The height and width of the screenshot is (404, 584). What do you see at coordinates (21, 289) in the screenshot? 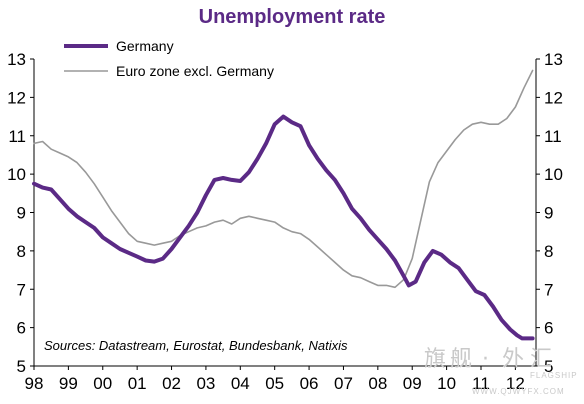
I see `y-tick-label-left: 7` at bounding box center [21, 289].